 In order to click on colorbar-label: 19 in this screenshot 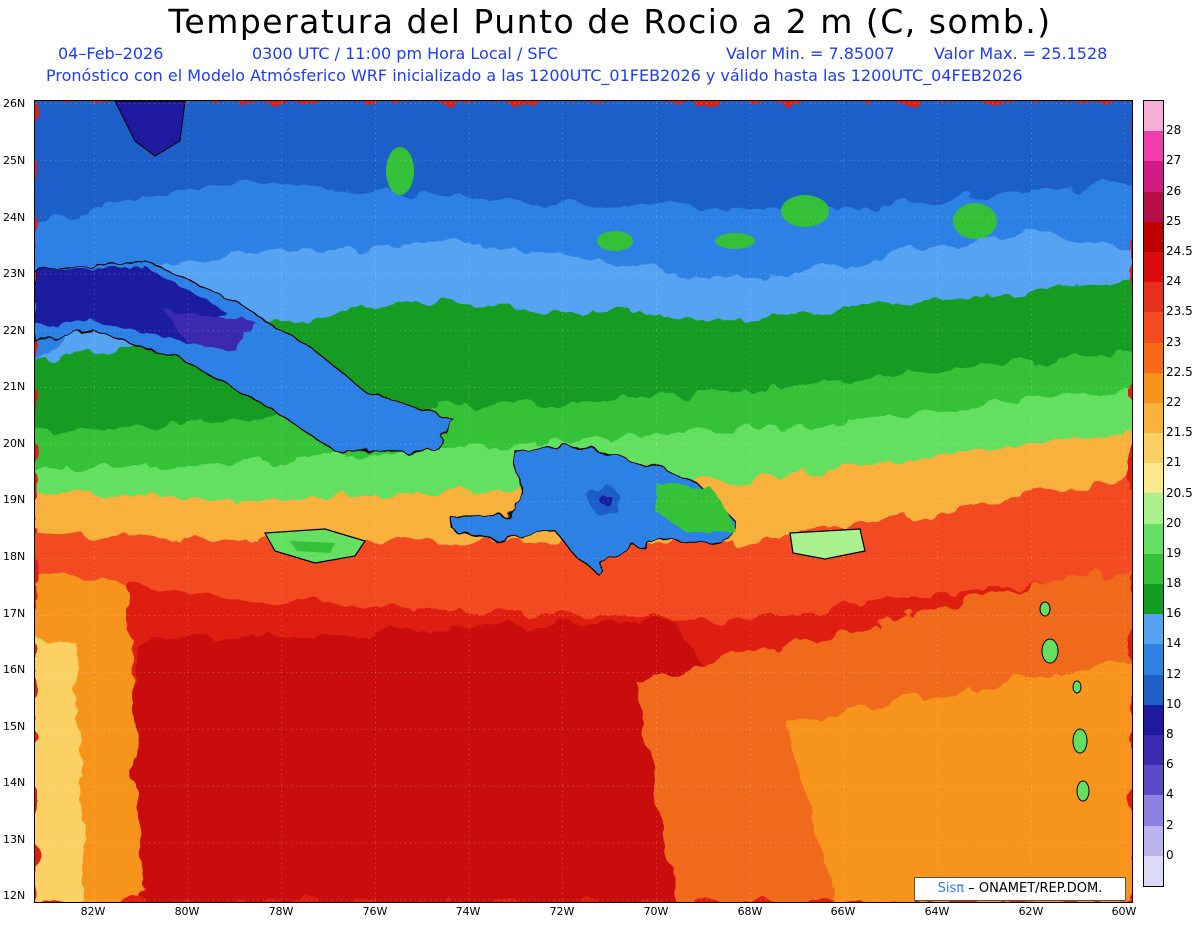, I will do `click(1174, 552)`.